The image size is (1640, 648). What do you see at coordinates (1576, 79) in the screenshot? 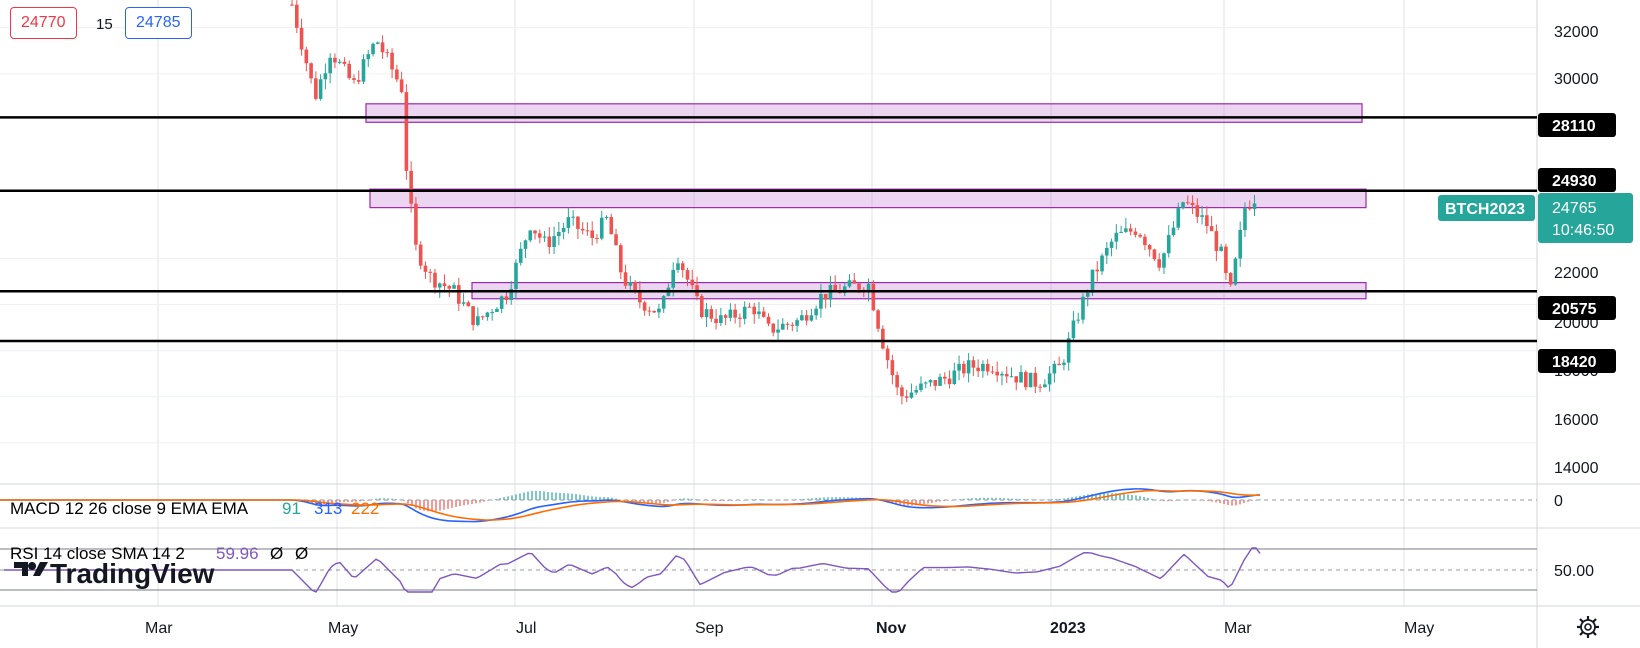
I see `price-tick: 30000` at bounding box center [1576, 79].